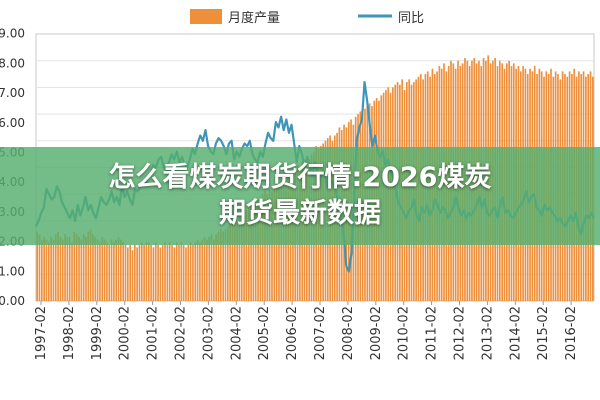 This screenshot has height=400, width=600. I want to click on x-tick-label: 2007-02, so click(320, 333).